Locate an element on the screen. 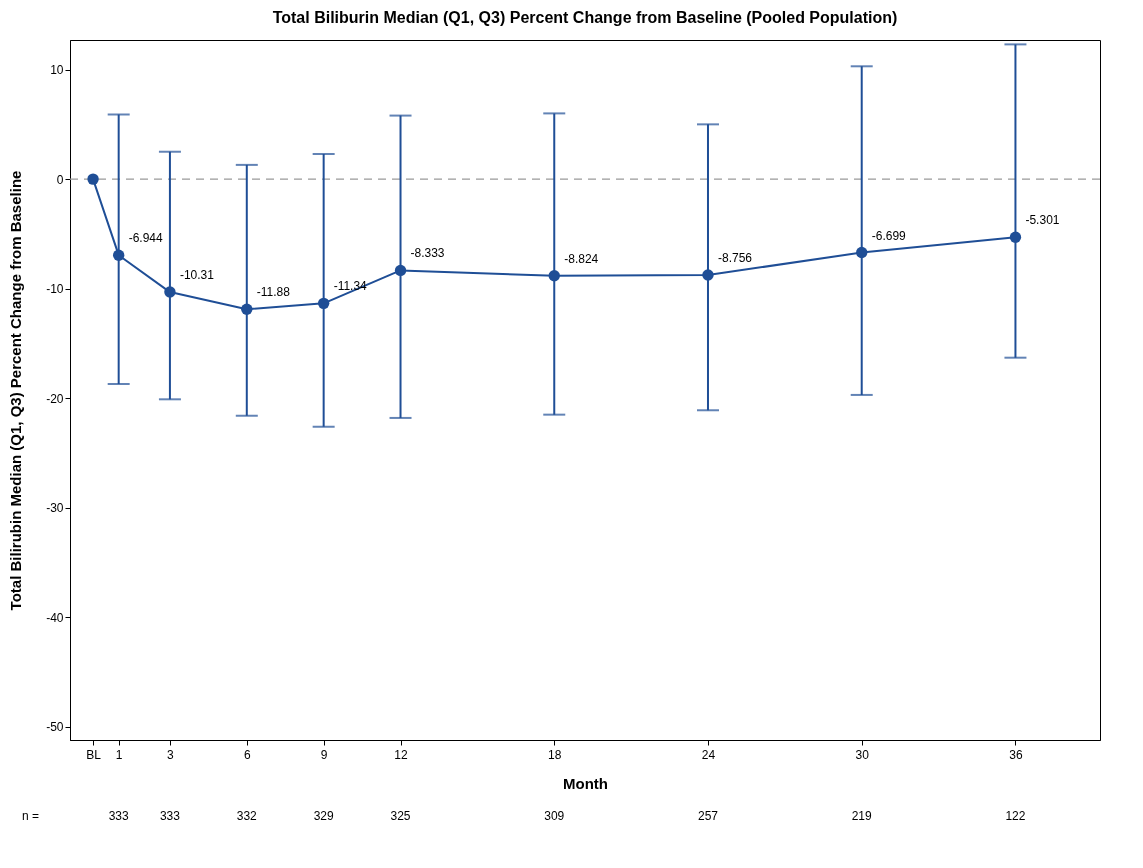  x-tick-label: BL is located at coordinates (94, 754).